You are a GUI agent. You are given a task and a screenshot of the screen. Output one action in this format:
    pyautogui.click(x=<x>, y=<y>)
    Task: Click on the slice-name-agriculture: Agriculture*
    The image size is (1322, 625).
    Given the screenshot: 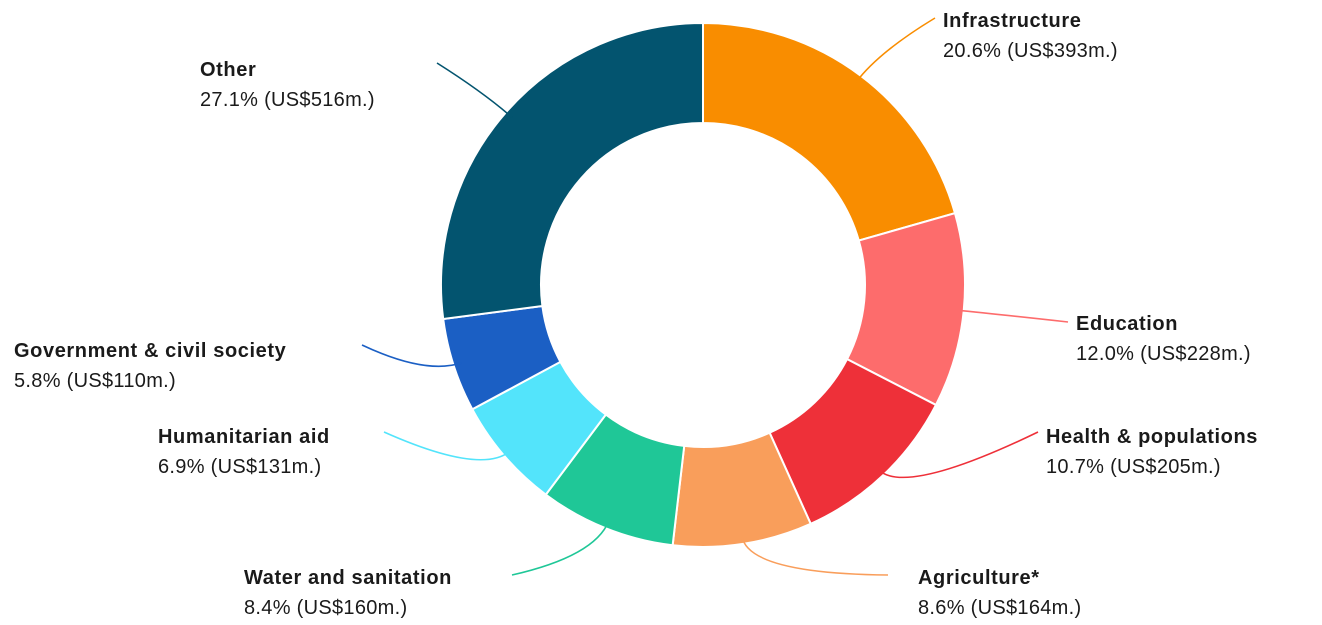 What is the action you would take?
    pyautogui.click(x=979, y=578)
    